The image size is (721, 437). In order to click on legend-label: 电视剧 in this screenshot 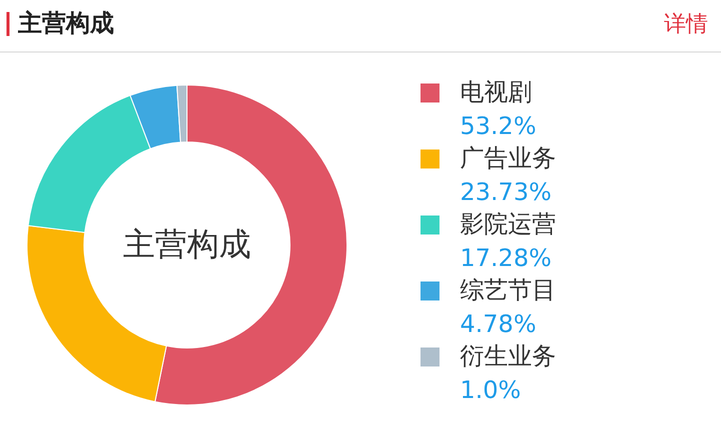, I will do `click(496, 92)`.